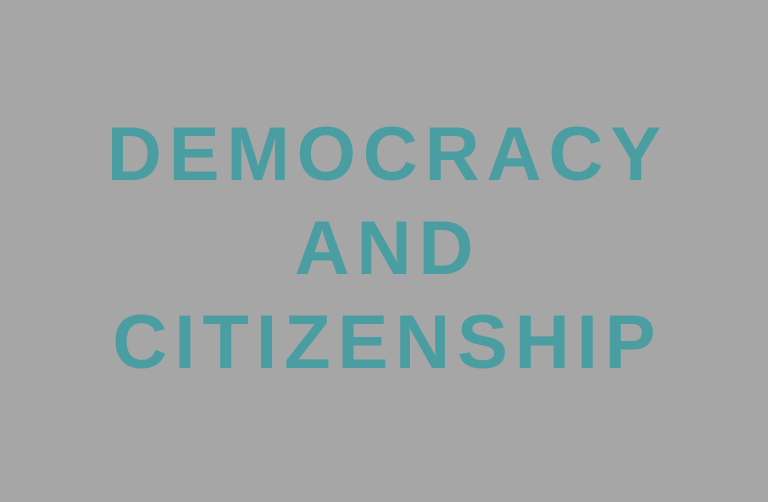 Image resolution: width=768 pixels, height=502 pixels. What do you see at coordinates (387, 342) in the screenshot?
I see `title-line-citizenship: CITIZENSHIP` at bounding box center [387, 342].